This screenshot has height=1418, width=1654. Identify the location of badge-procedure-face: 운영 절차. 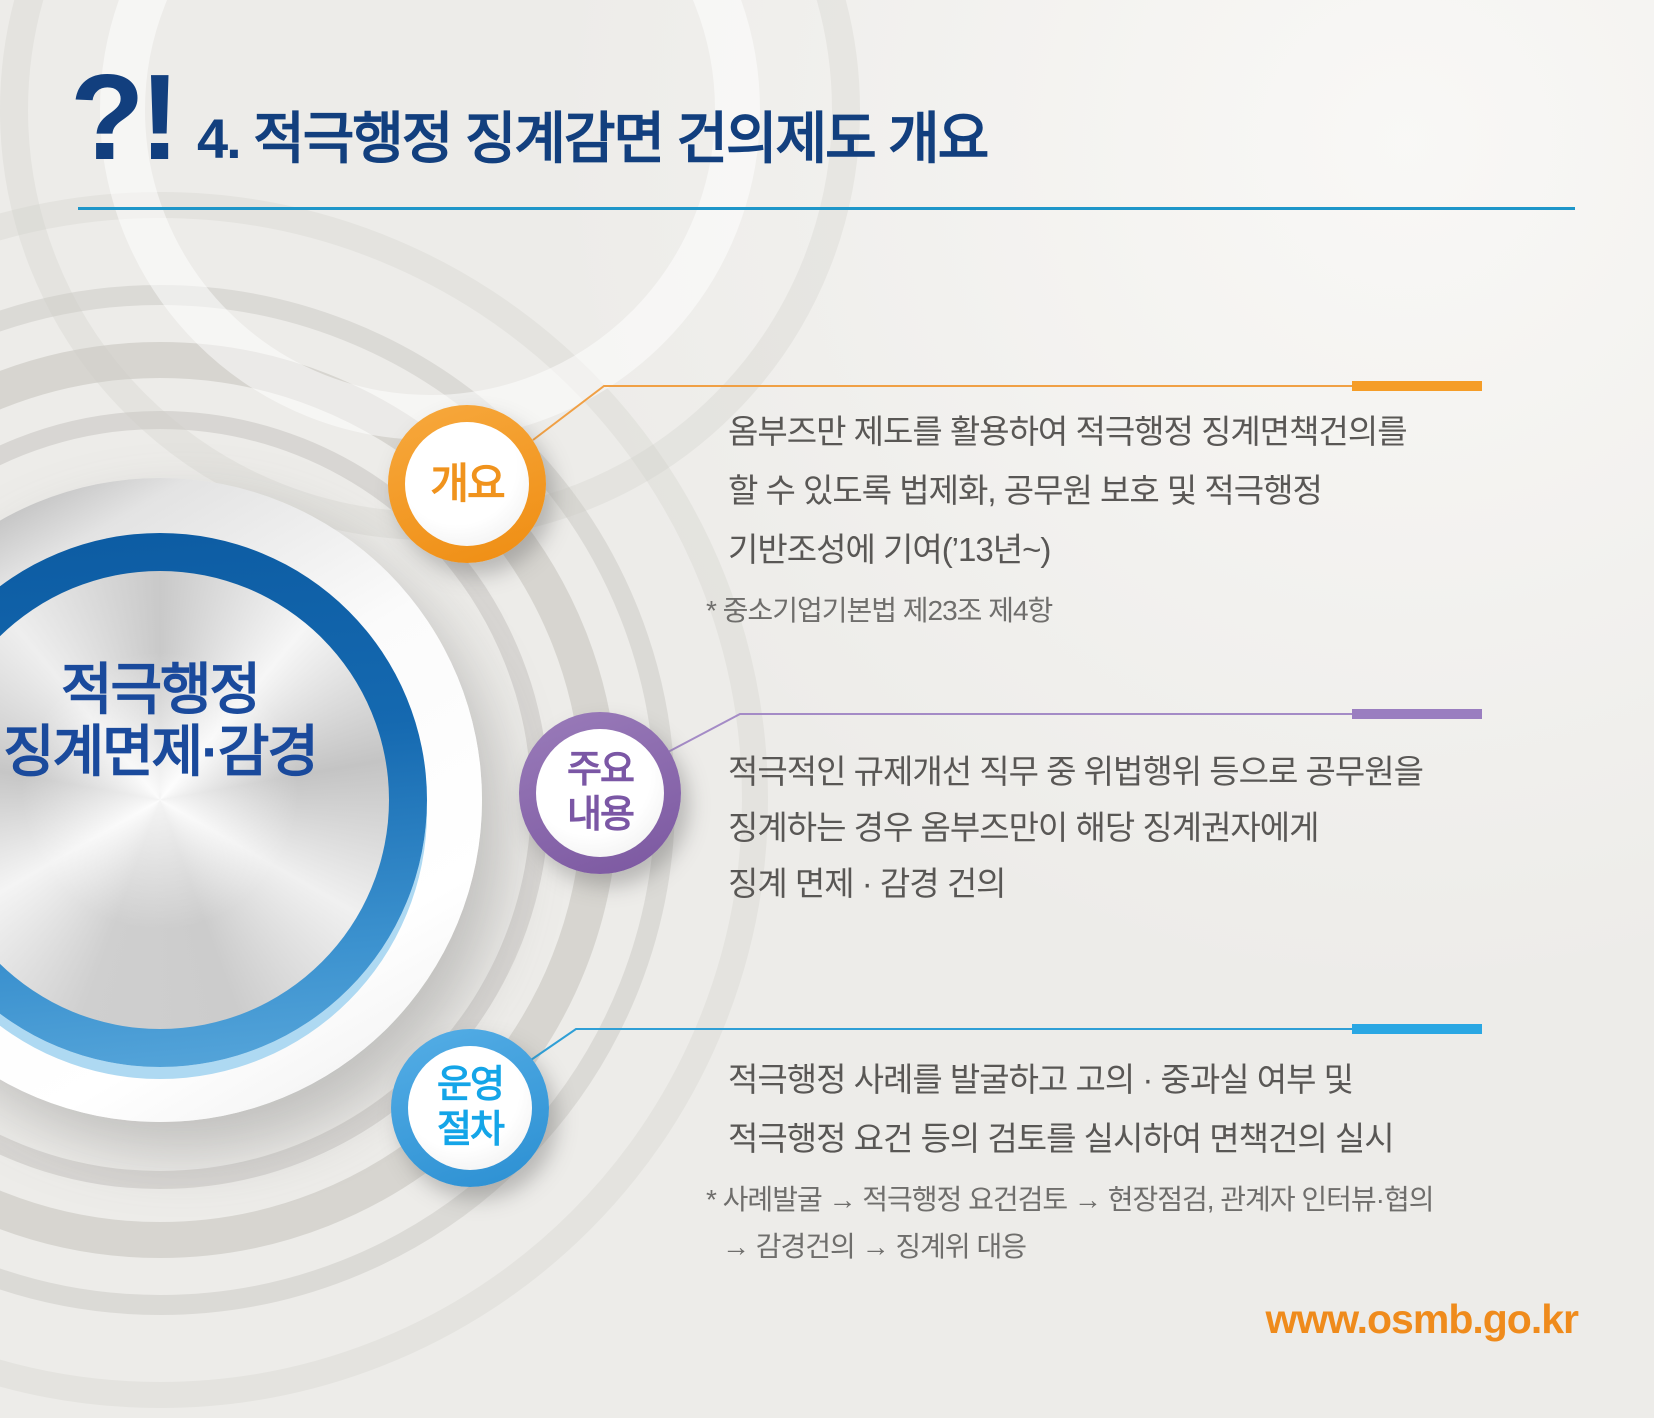
(470, 1108).